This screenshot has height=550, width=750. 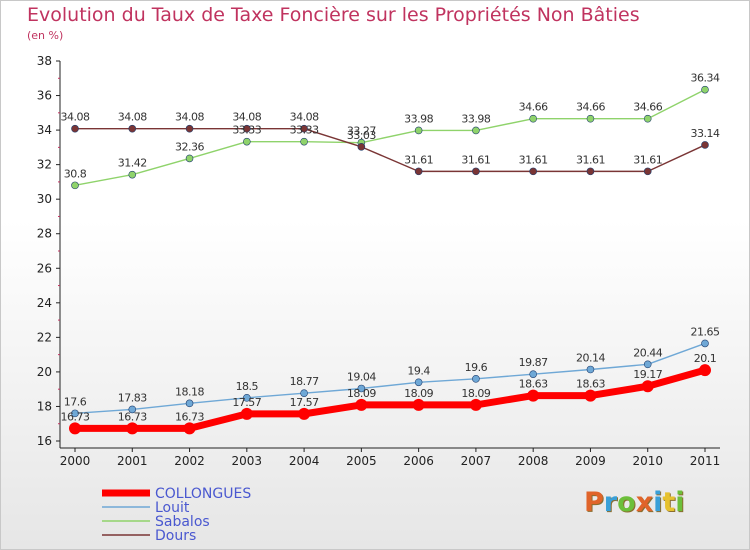 I want to click on x-tick-label: 2001, so click(x=132, y=461).